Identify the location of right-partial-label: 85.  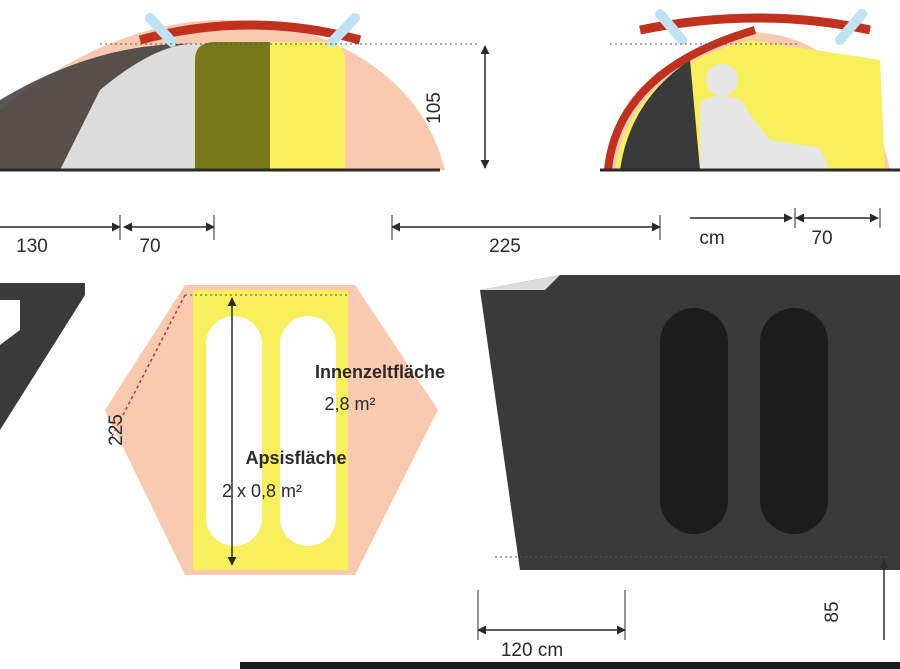
(832, 611).